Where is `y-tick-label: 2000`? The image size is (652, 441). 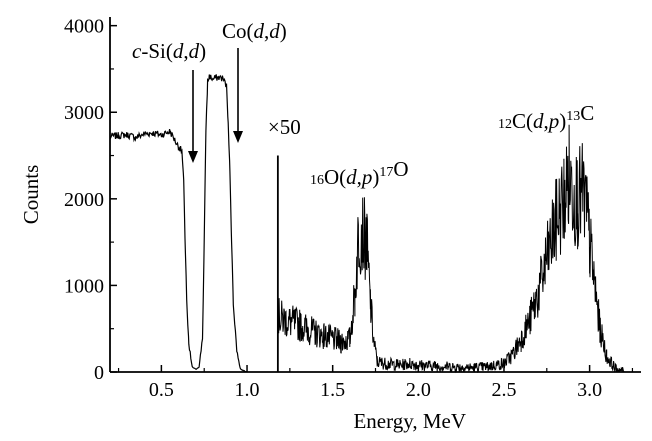
y-tick-label: 2000 is located at coordinates (84, 200).